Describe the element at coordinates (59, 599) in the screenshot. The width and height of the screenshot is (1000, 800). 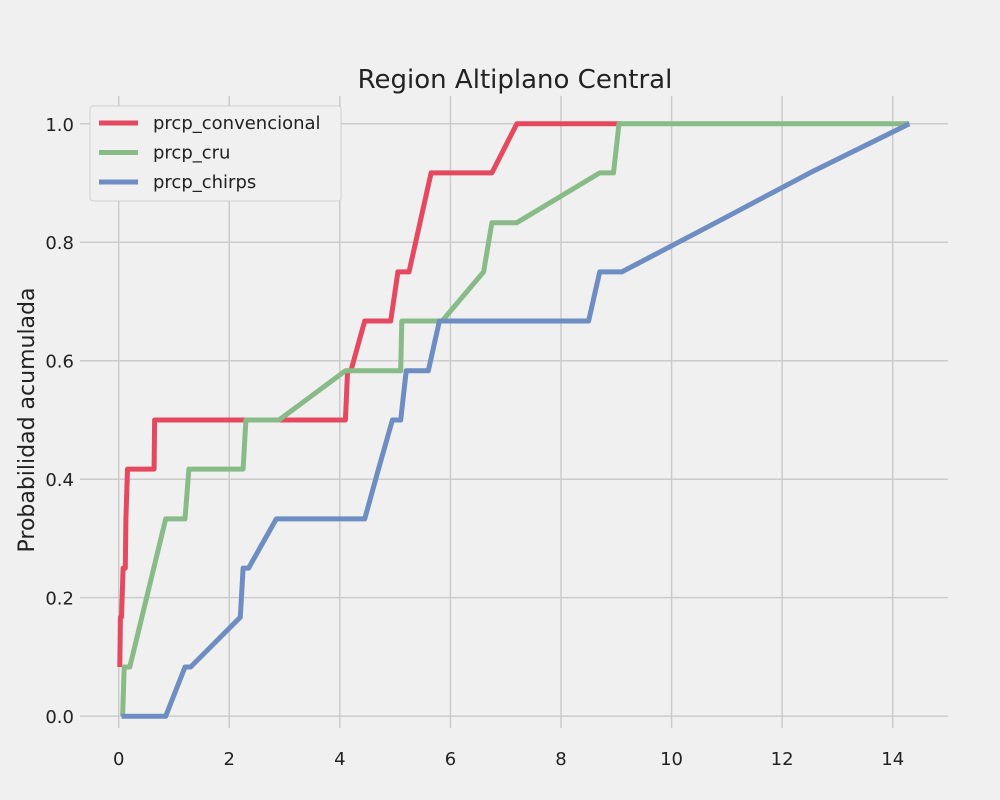
I see `y-tick-label: 0.2` at that location.